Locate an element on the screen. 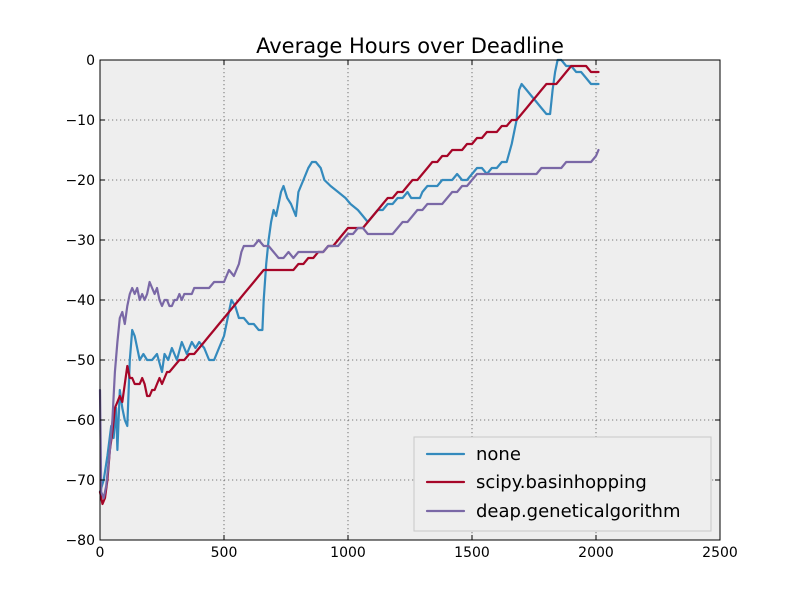 Image resolution: width=800 pixels, height=600 pixels. x-tick-label: 500 is located at coordinates (224, 553).